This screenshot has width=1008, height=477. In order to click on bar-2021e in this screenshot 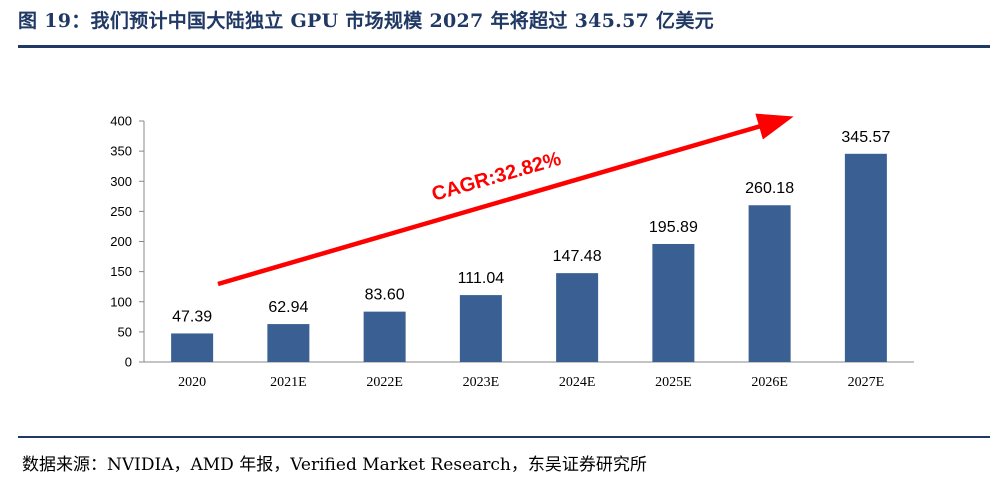, I will do `click(288, 343)`.